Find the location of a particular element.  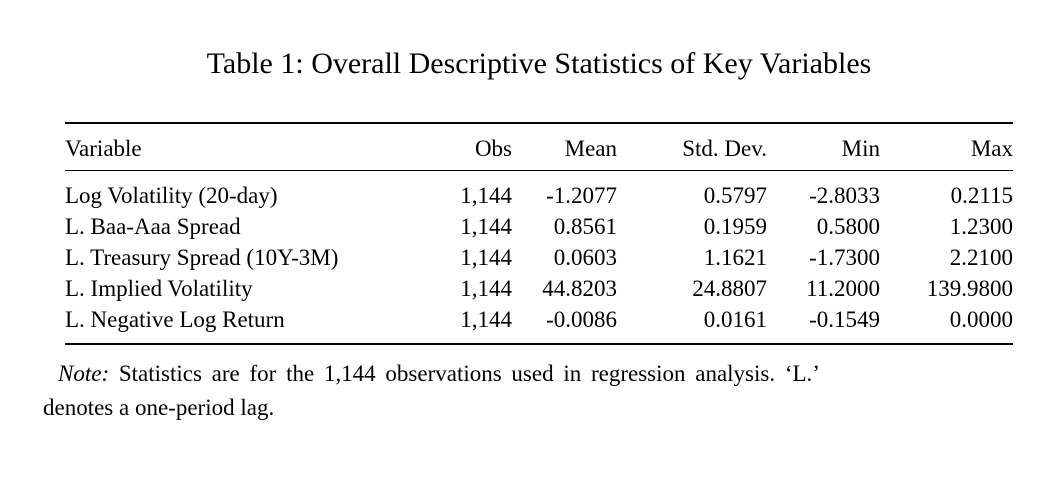

column-header-std-dev: Std. Dev. is located at coordinates (692, 147).